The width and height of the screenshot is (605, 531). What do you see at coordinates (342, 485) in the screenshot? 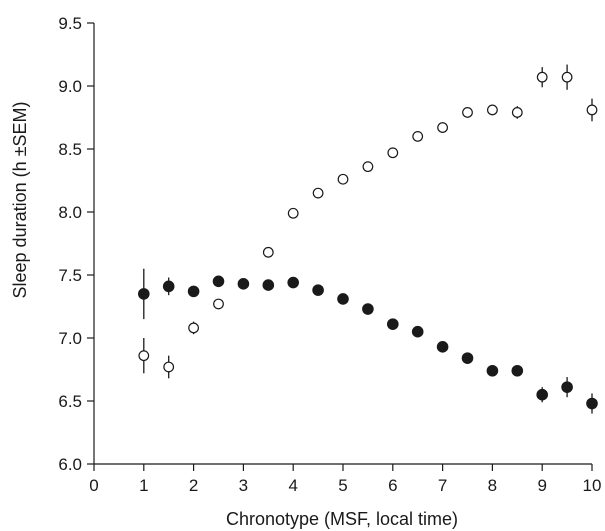
I see `x-tick-label: 5` at bounding box center [342, 485].